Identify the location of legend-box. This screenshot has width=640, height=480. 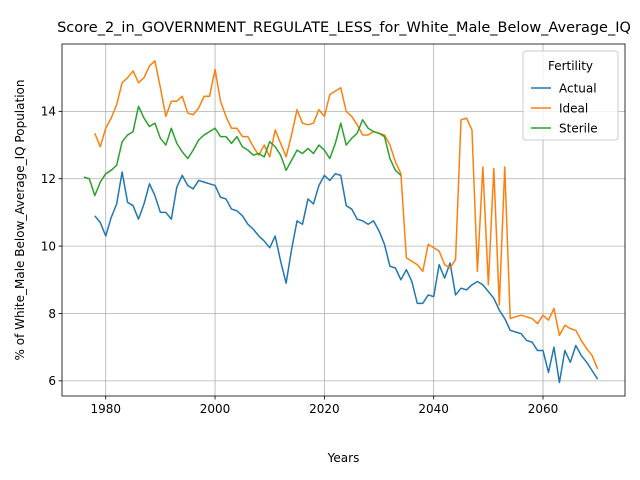
(570, 95).